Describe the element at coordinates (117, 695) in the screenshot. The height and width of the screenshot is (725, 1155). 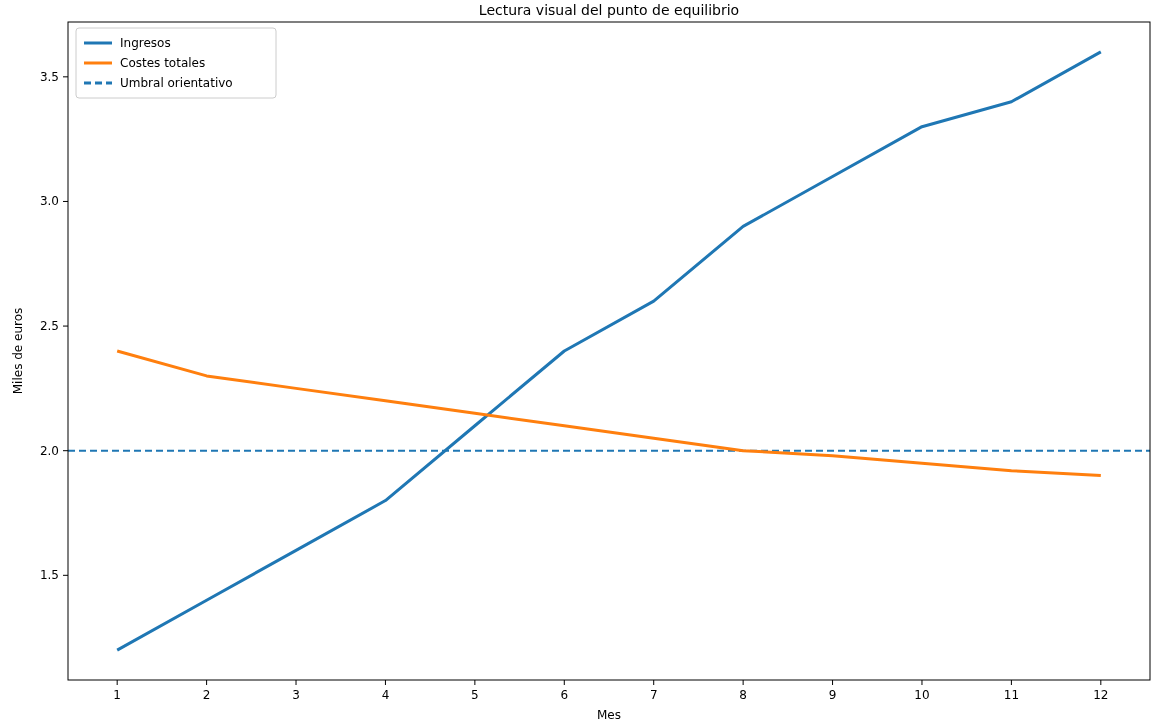
I see `x-tick-label: 1` at that location.